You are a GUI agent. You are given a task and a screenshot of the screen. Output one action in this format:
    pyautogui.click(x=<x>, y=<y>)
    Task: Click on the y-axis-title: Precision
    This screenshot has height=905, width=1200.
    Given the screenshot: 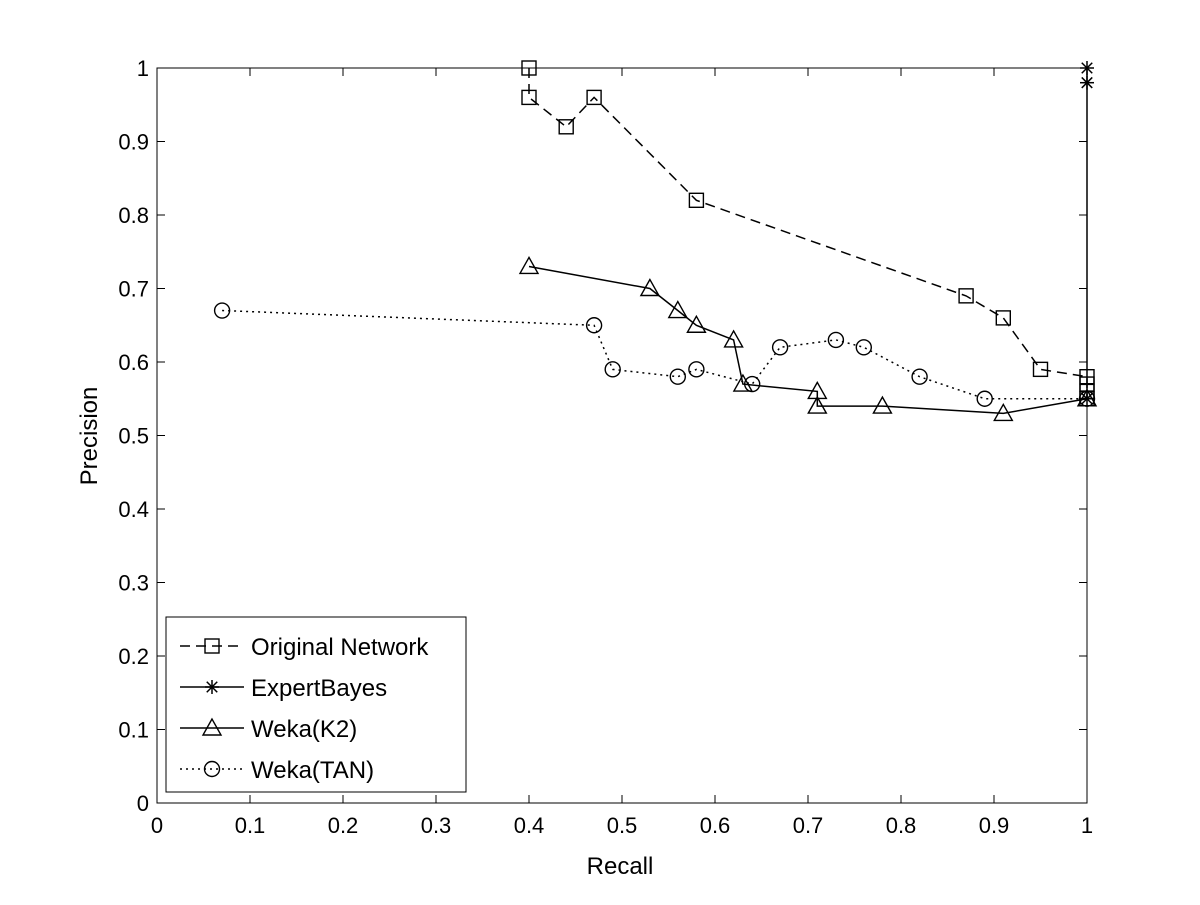 What is the action you would take?
    pyautogui.click(x=89, y=436)
    